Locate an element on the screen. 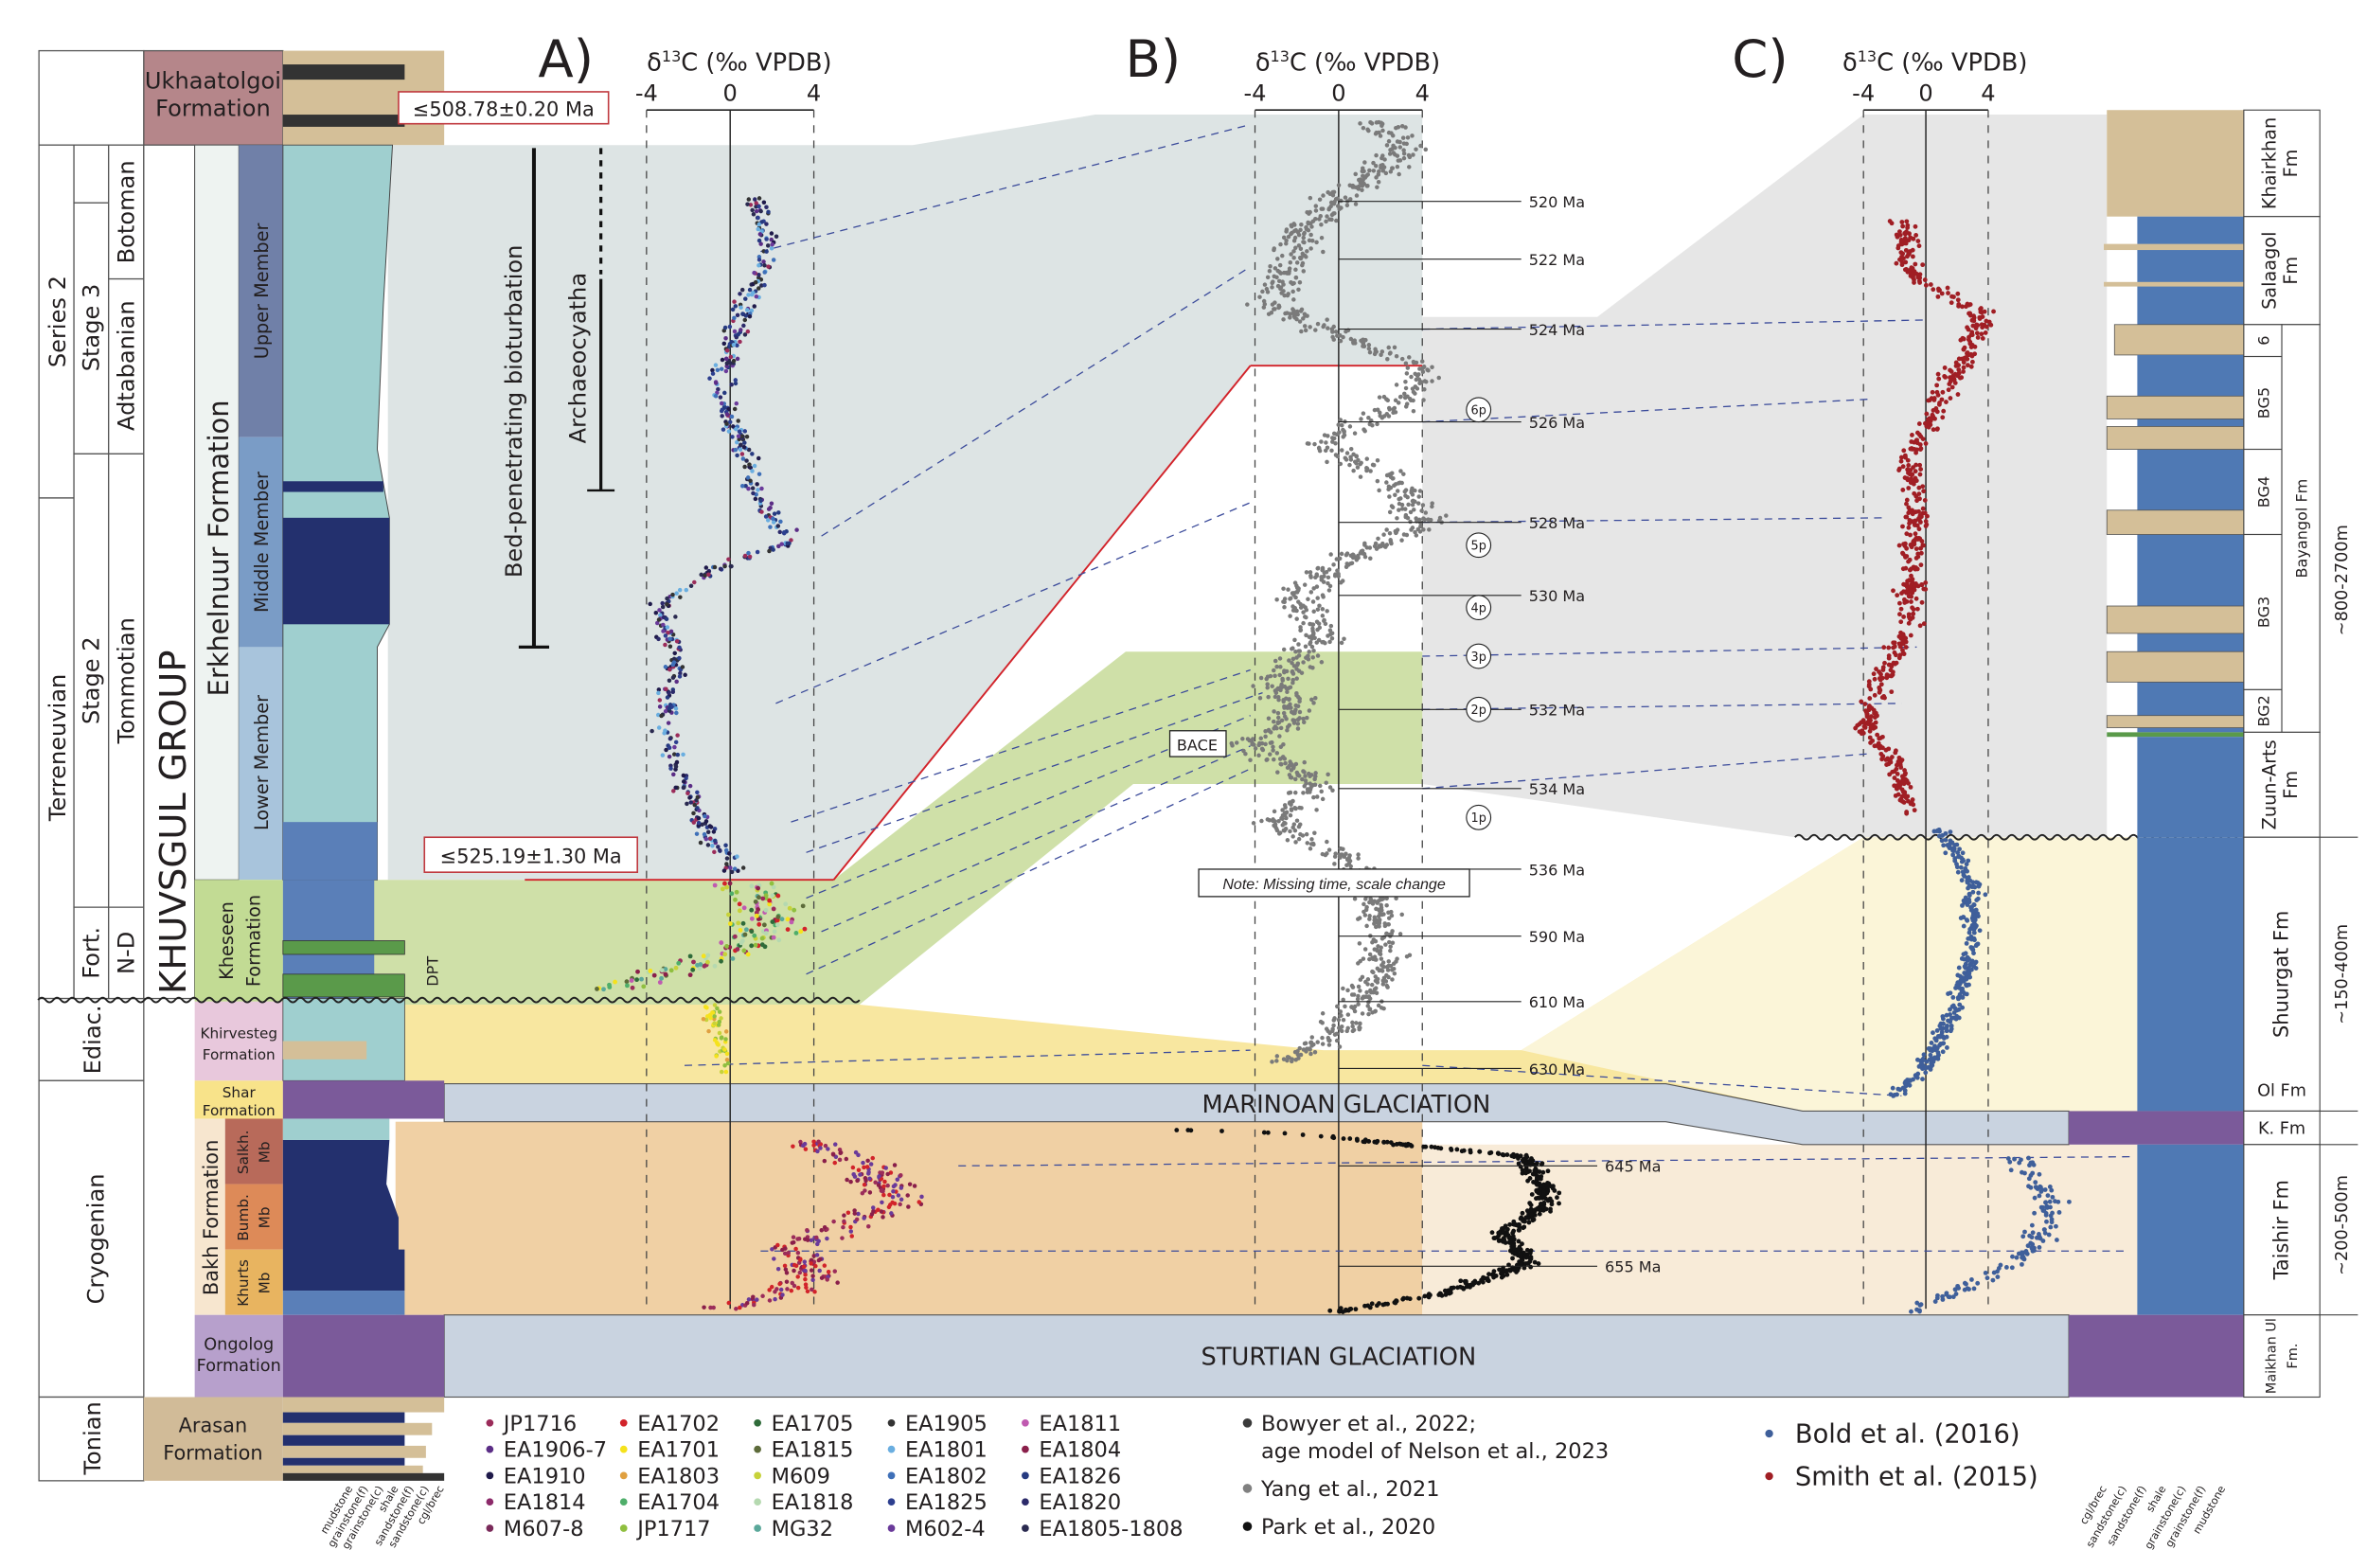 This screenshot has width=2367, height=1568. legend-item: EA1910 is located at coordinates (536, 1476).